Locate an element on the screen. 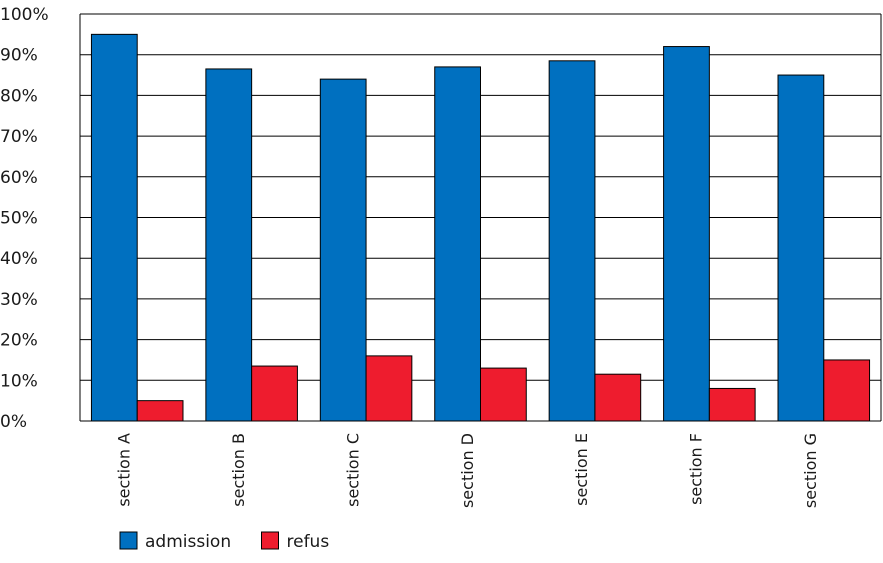 The image size is (883, 563). legend-label-refus: refus is located at coordinates (308, 542).